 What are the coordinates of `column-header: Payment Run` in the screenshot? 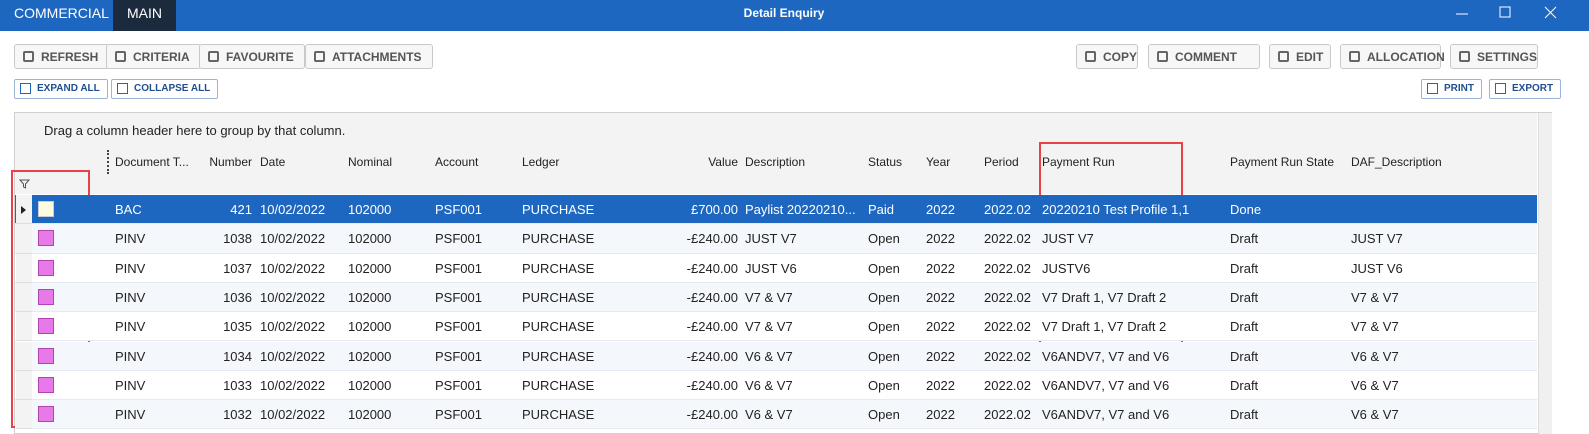 It's located at (1078, 162).